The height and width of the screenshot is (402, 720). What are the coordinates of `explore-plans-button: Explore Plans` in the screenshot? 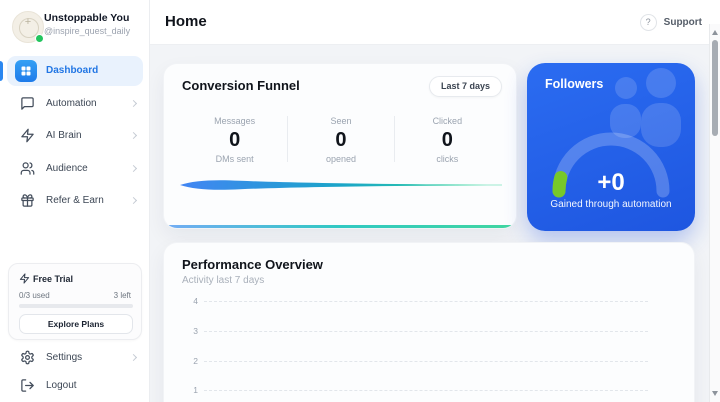 It's located at (76, 324).